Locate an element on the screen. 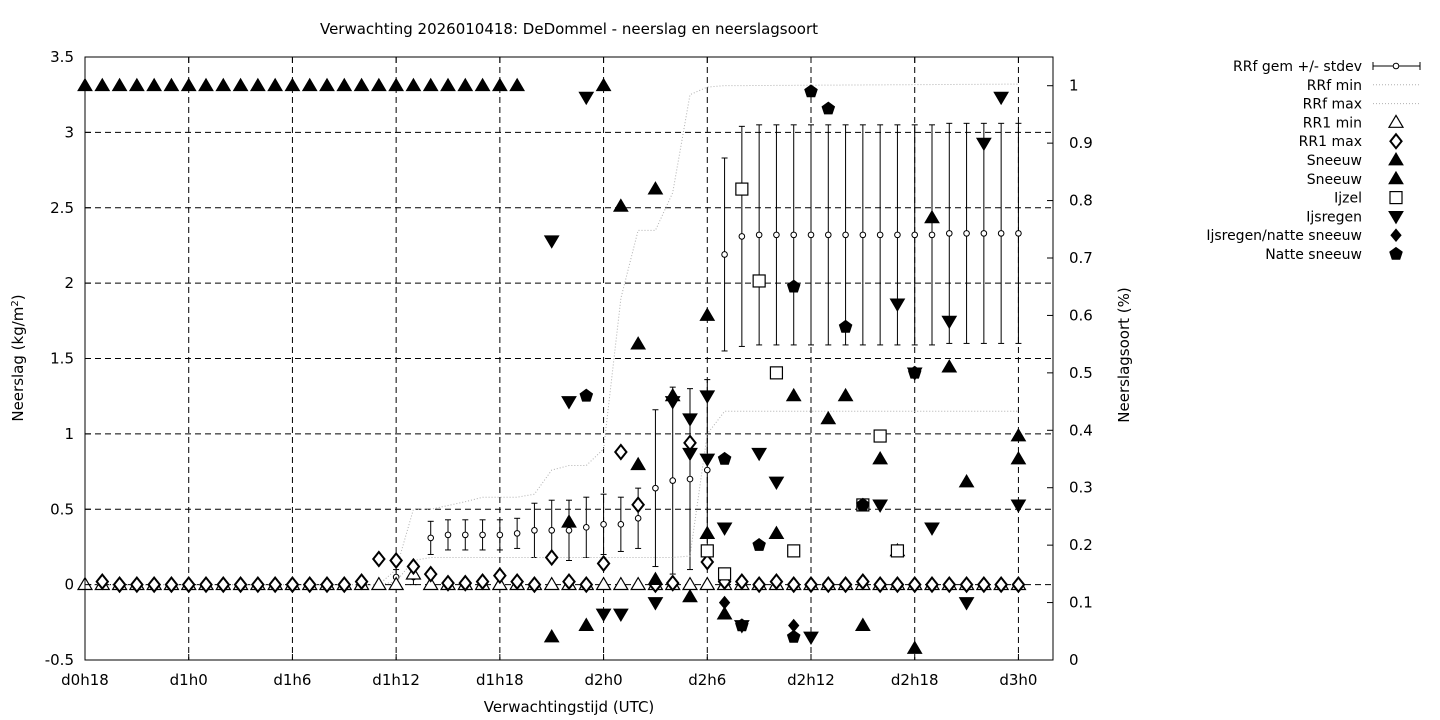  x-tick-label: d2h0 is located at coordinates (604, 680).